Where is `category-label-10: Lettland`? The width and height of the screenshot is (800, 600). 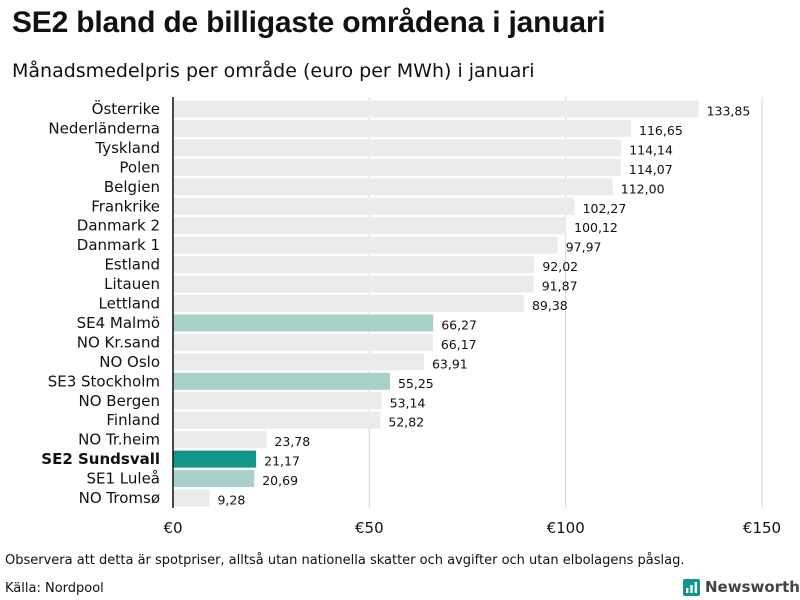 category-label-10: Lettland is located at coordinates (129, 304).